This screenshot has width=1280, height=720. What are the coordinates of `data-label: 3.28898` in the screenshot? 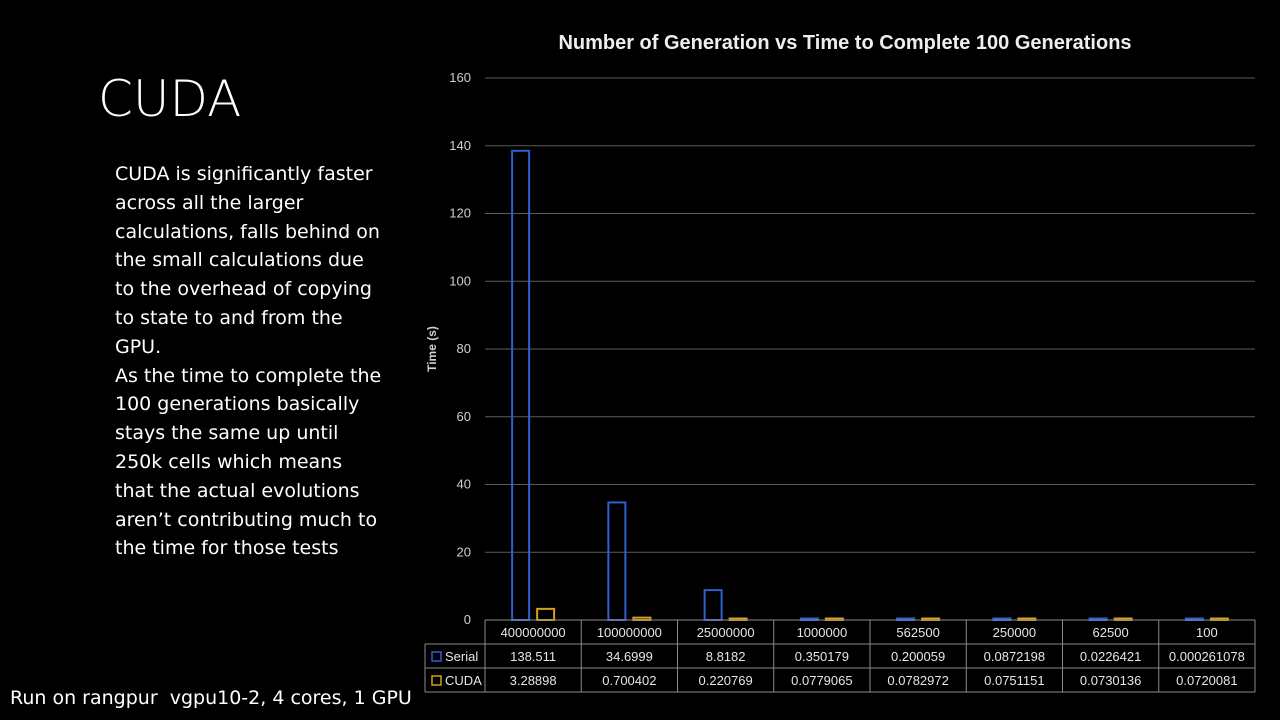 It's located at (533, 680).